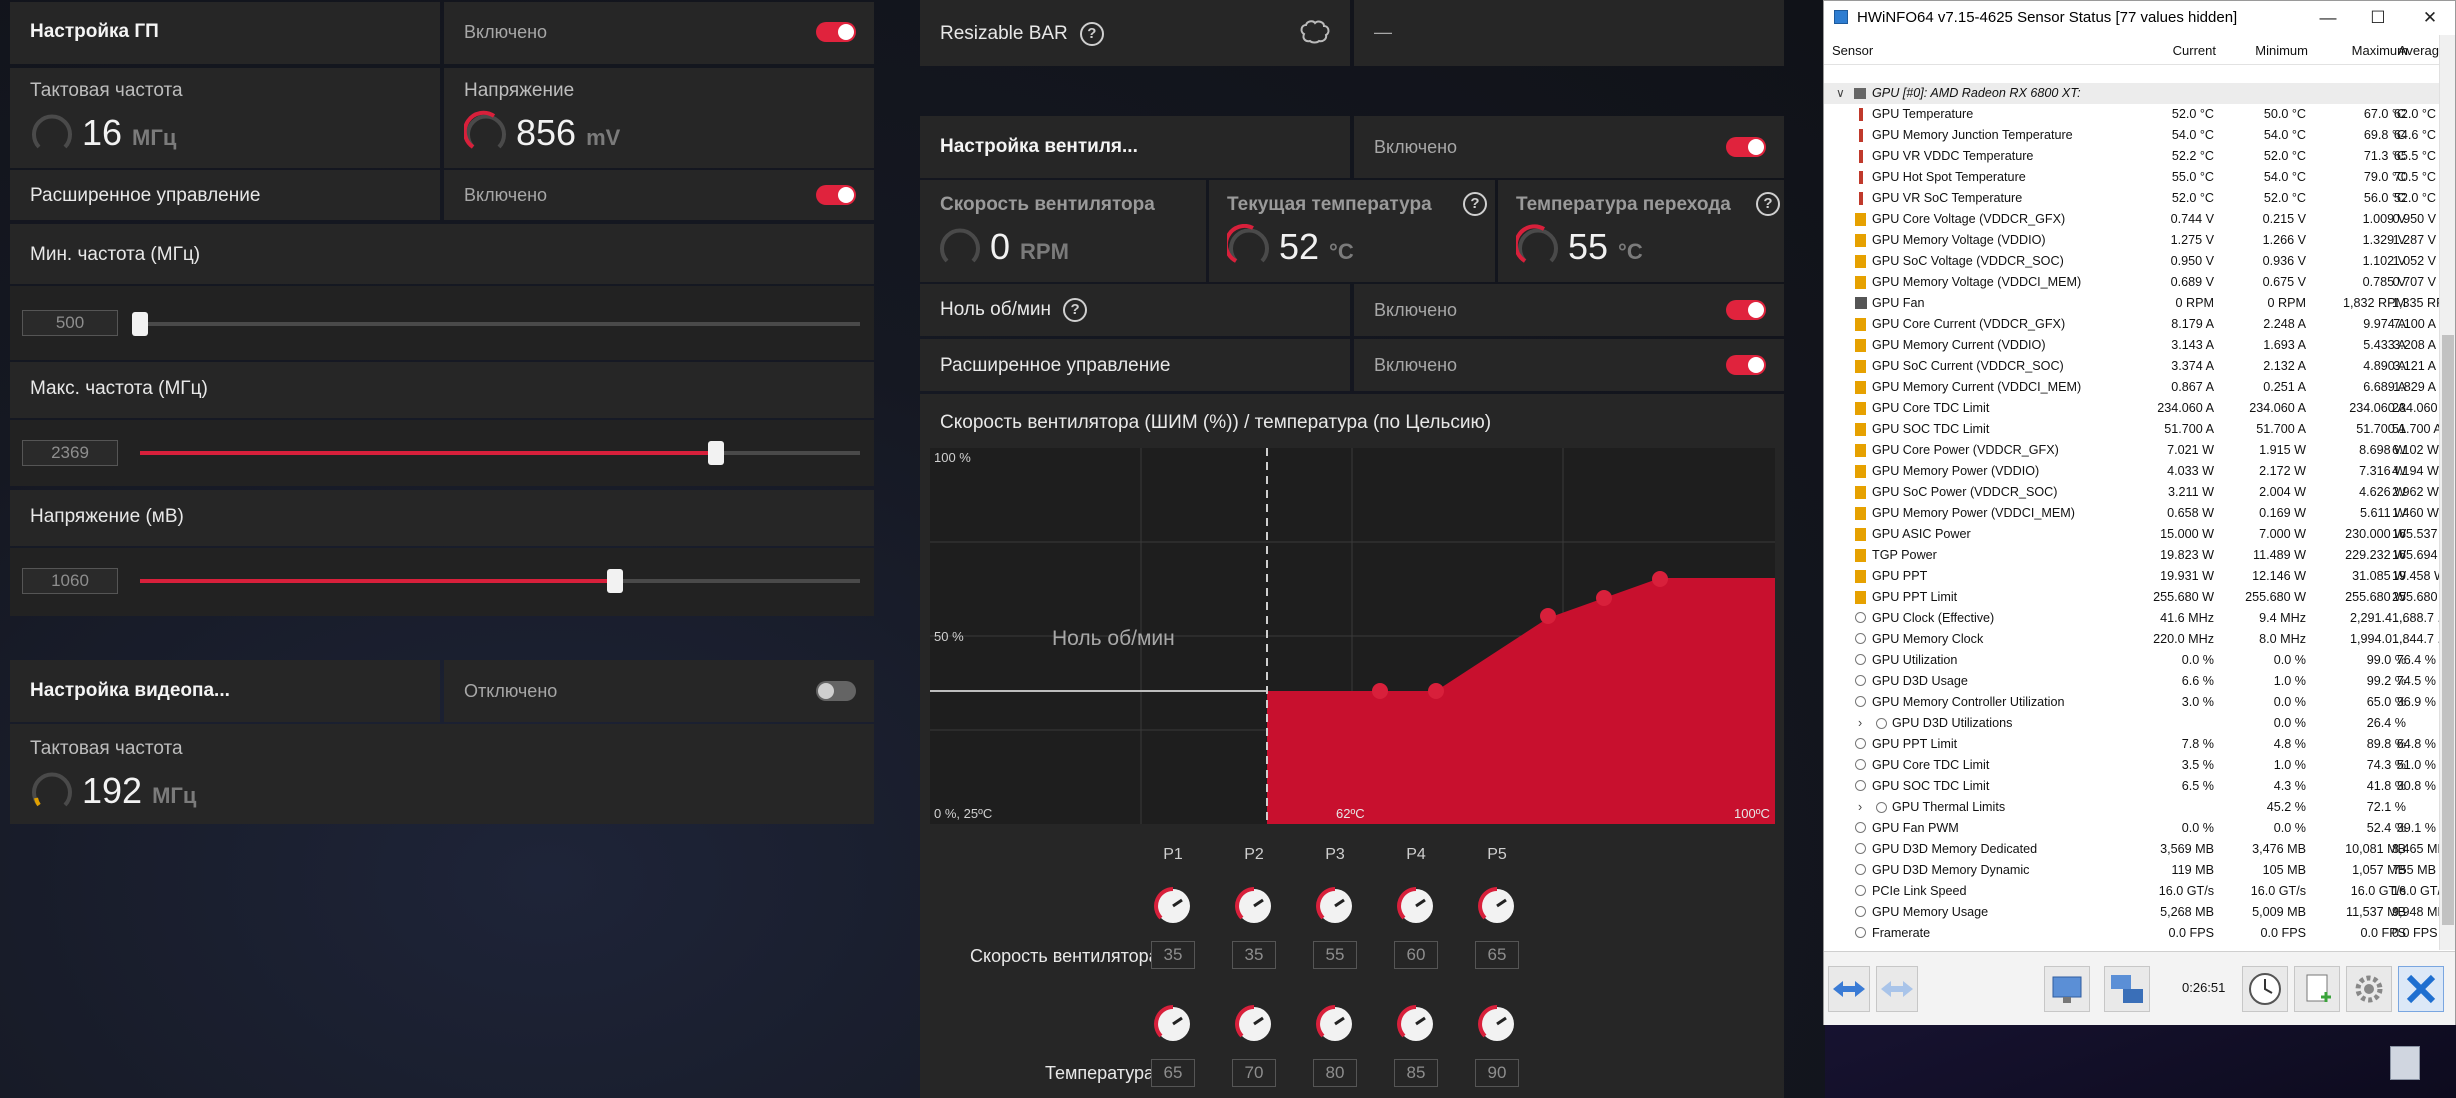 This screenshot has height=1098, width=2456. What do you see at coordinates (500, 581) in the screenshot?
I see `voltage-mv-slider` at bounding box center [500, 581].